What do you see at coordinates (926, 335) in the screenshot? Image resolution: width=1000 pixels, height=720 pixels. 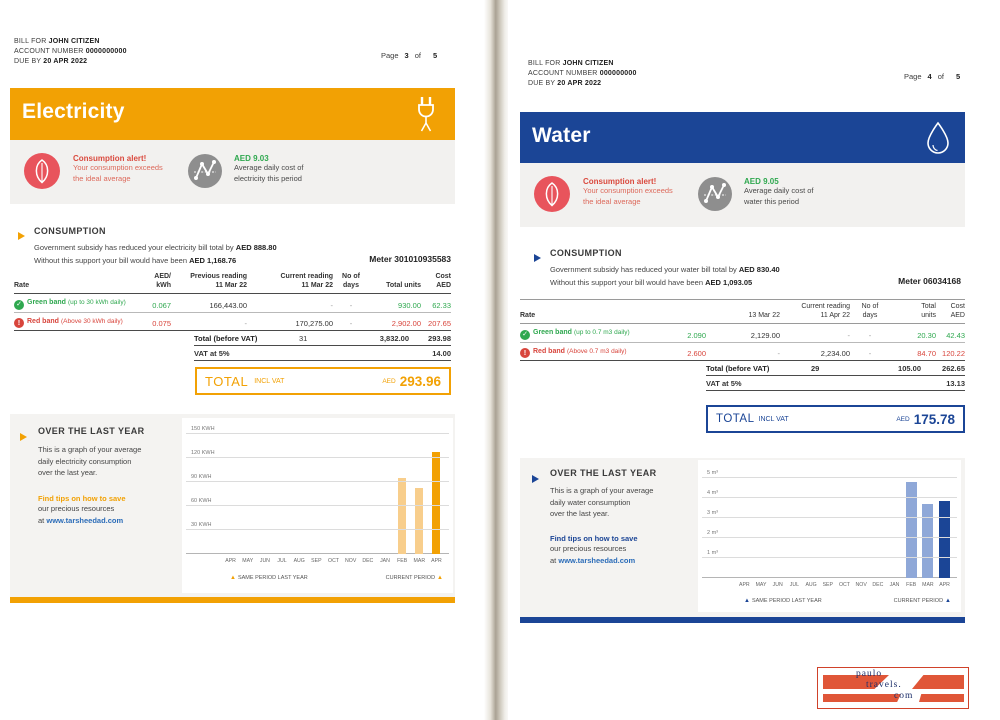 I see `green-band-units: 20.30` at bounding box center [926, 335].